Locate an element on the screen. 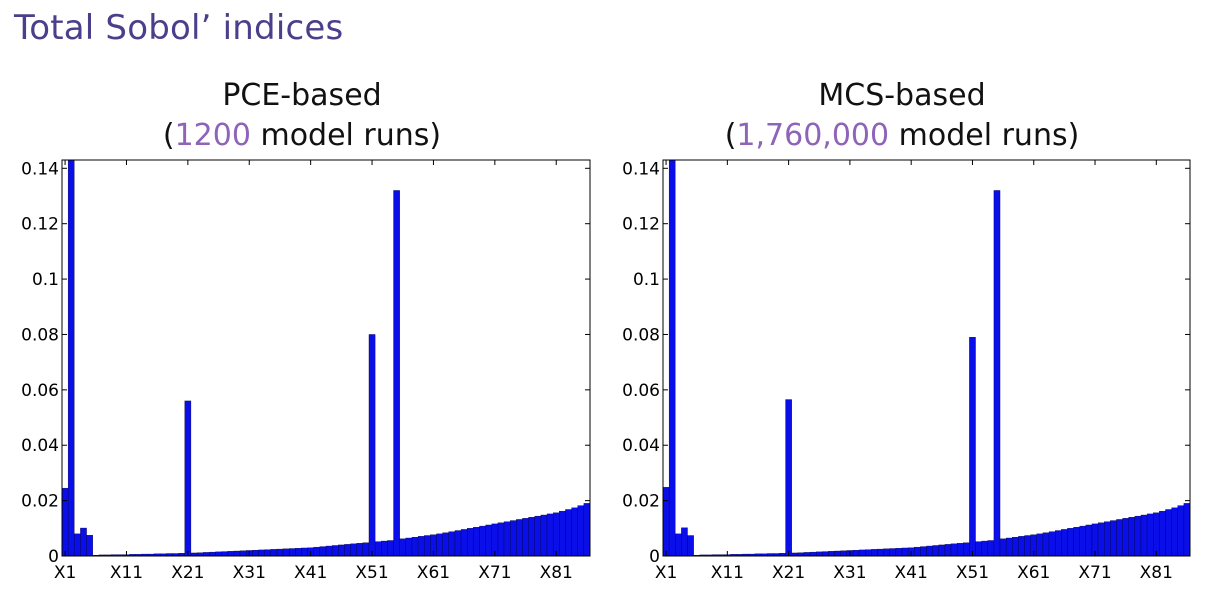 Image resolution: width=1215 pixels, height=606 pixels. bar-X65 is located at coordinates (1058, 543).